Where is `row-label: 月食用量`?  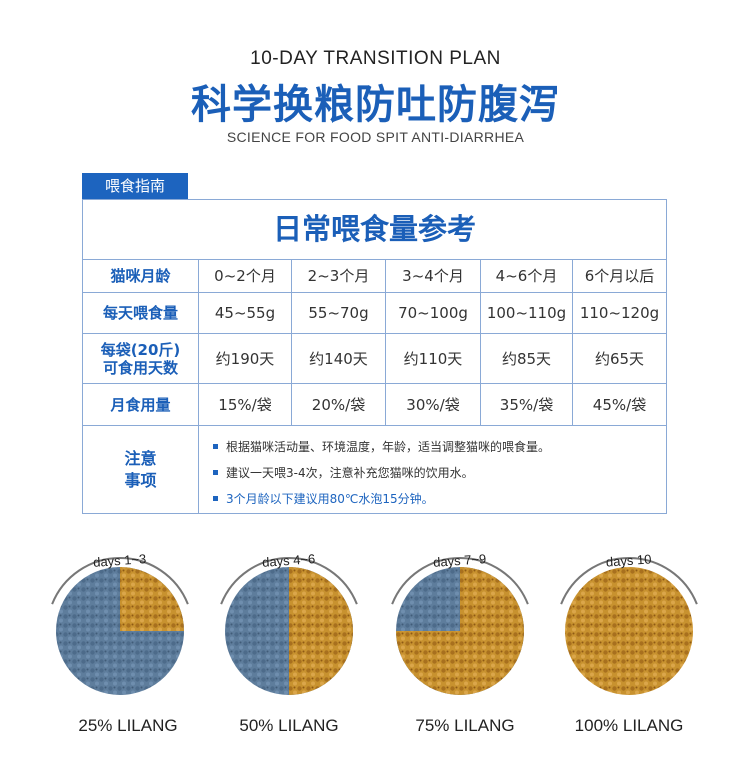
row-label: 月食用量 is located at coordinates (141, 405).